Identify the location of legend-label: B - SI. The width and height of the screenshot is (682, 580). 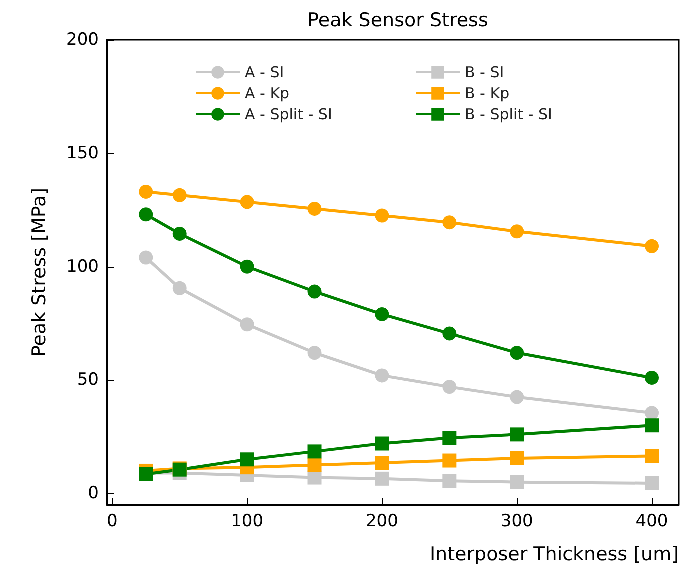
(484, 73).